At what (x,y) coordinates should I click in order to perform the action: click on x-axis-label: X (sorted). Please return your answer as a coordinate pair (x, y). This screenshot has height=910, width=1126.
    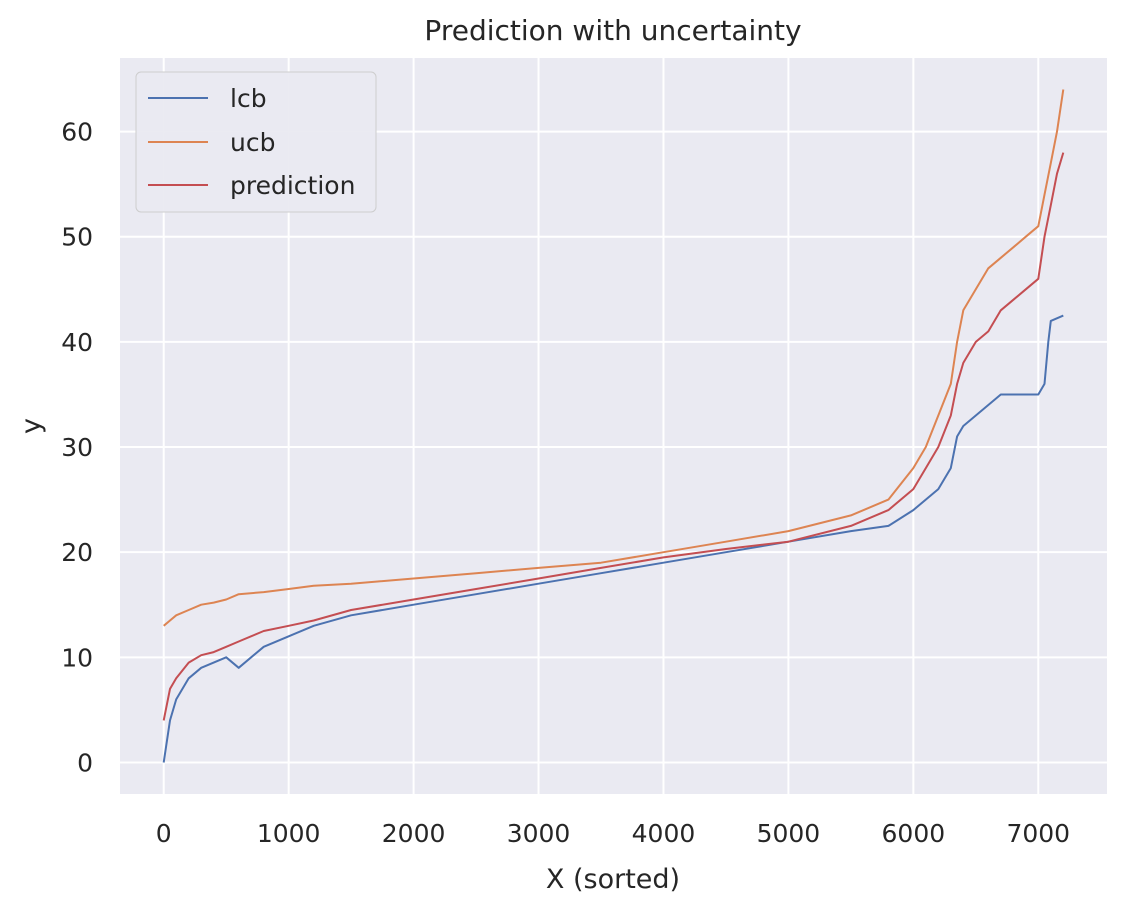
    Looking at the image, I should click on (613, 879).